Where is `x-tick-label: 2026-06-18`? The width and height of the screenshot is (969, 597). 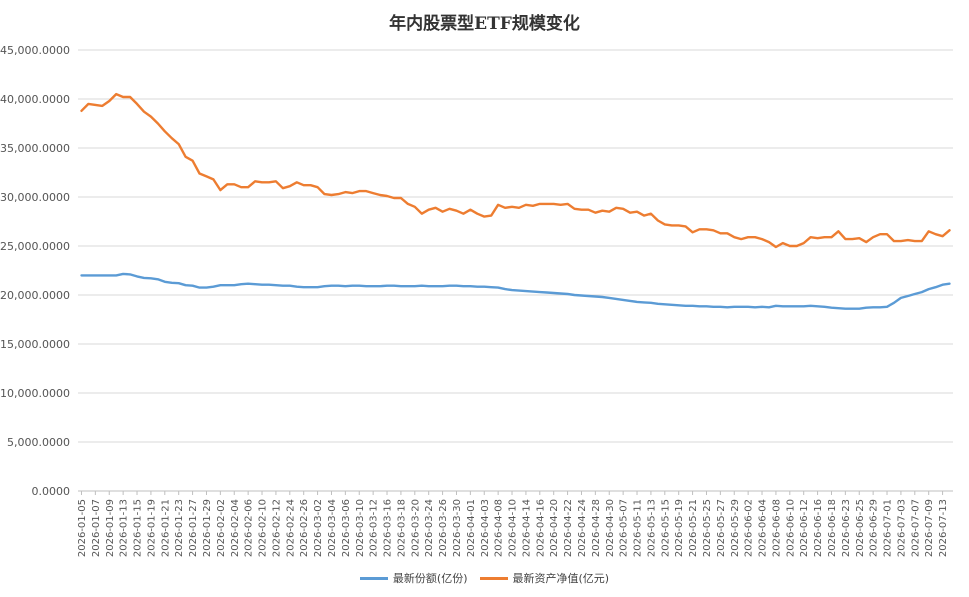
x-tick-label: 2026-06-18 is located at coordinates (832, 528).